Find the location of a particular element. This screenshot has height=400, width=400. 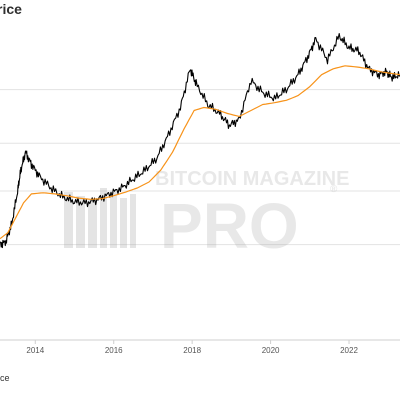

x-tick-label-2022: 2022 is located at coordinates (349, 350).